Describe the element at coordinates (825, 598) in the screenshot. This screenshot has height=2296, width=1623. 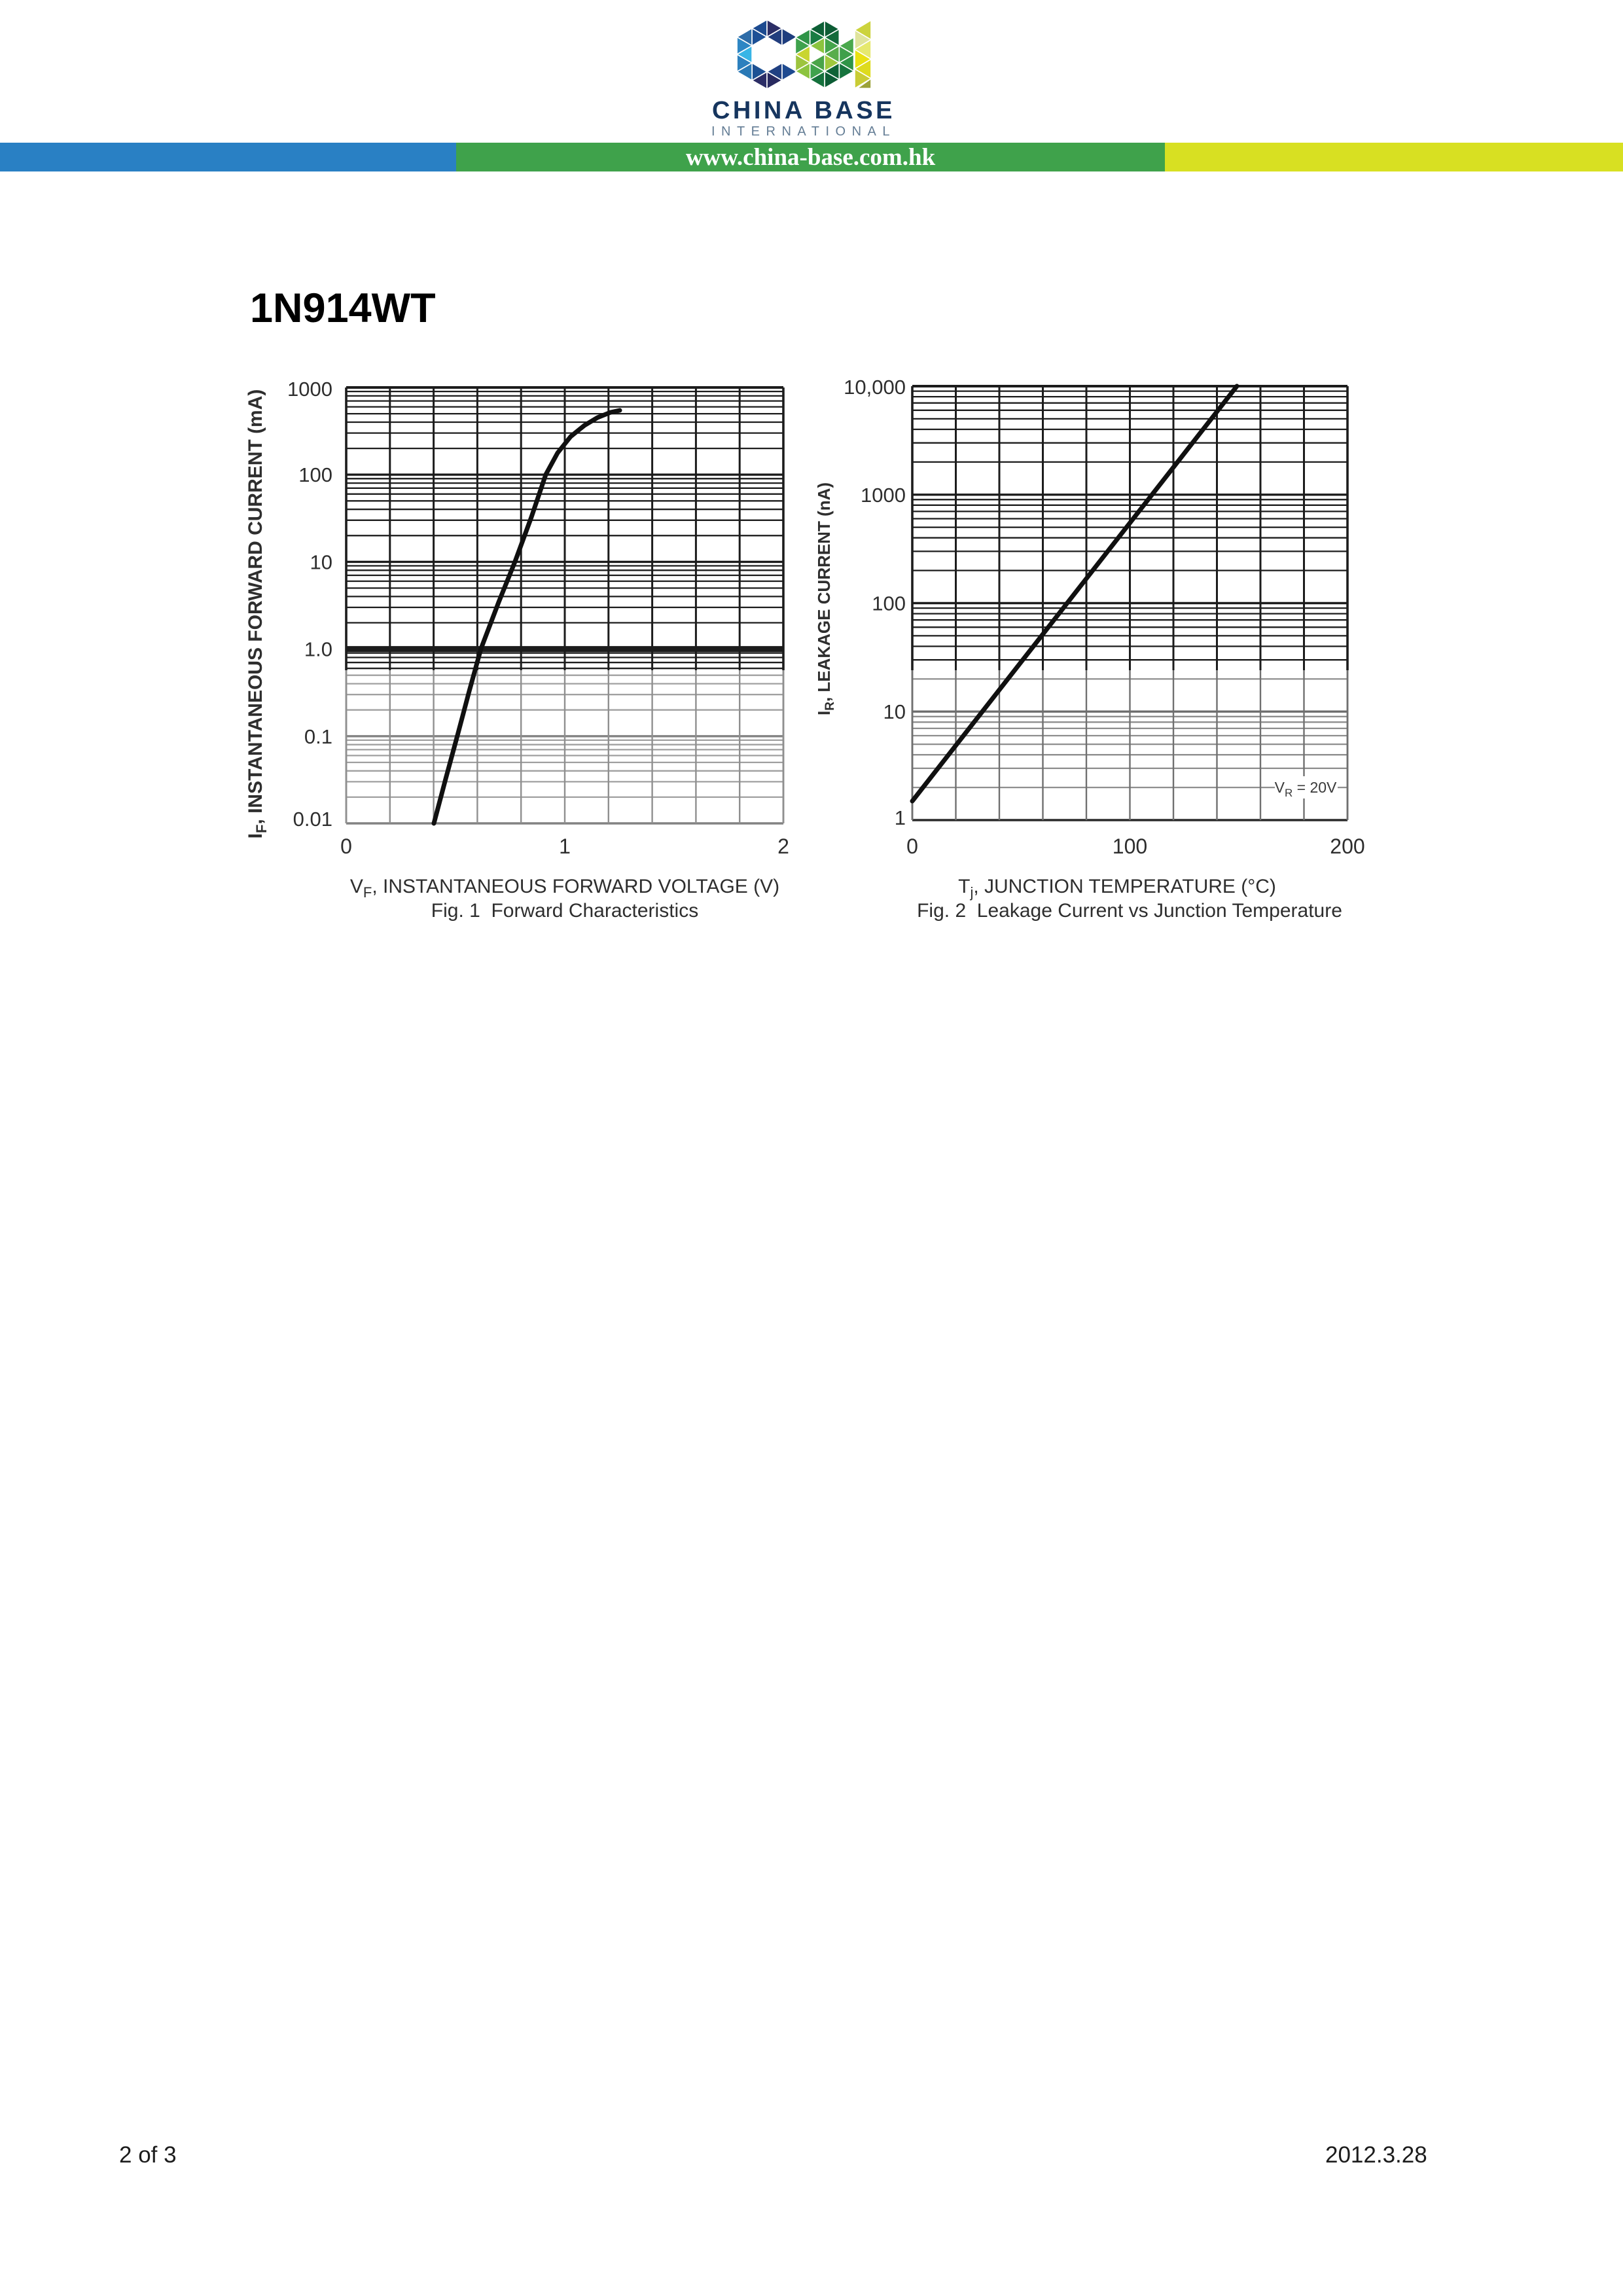
I see `svg-text: IR, LEAKAGE CURRENT (nA)` at that location.